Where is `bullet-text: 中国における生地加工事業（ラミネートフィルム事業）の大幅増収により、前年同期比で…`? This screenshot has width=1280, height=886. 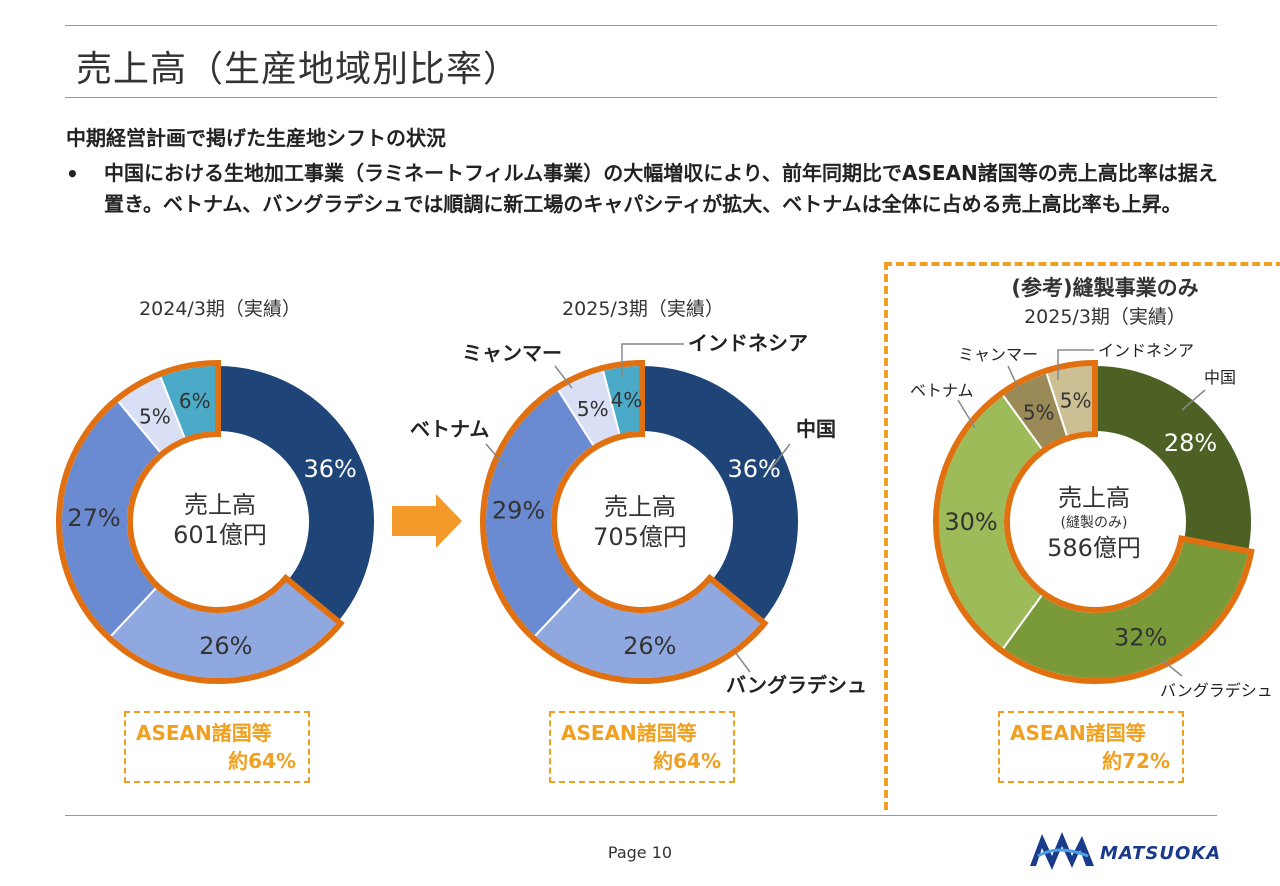 bullet-text: 中国における生地加工事業（ラミネートフィルム事業）の大幅増収により、前年同期比で… is located at coordinates (661, 188).